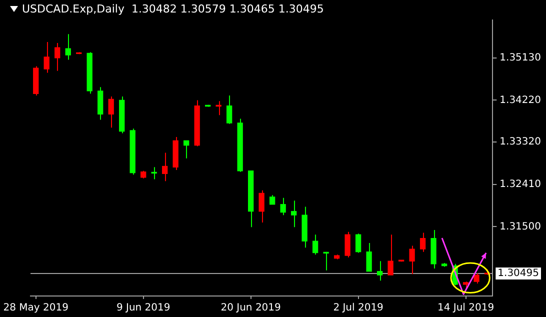 The height and width of the screenshot is (317, 546). Describe the element at coordinates (521, 100) in the screenshot. I see `y-tick-label: 1.34220` at that location.